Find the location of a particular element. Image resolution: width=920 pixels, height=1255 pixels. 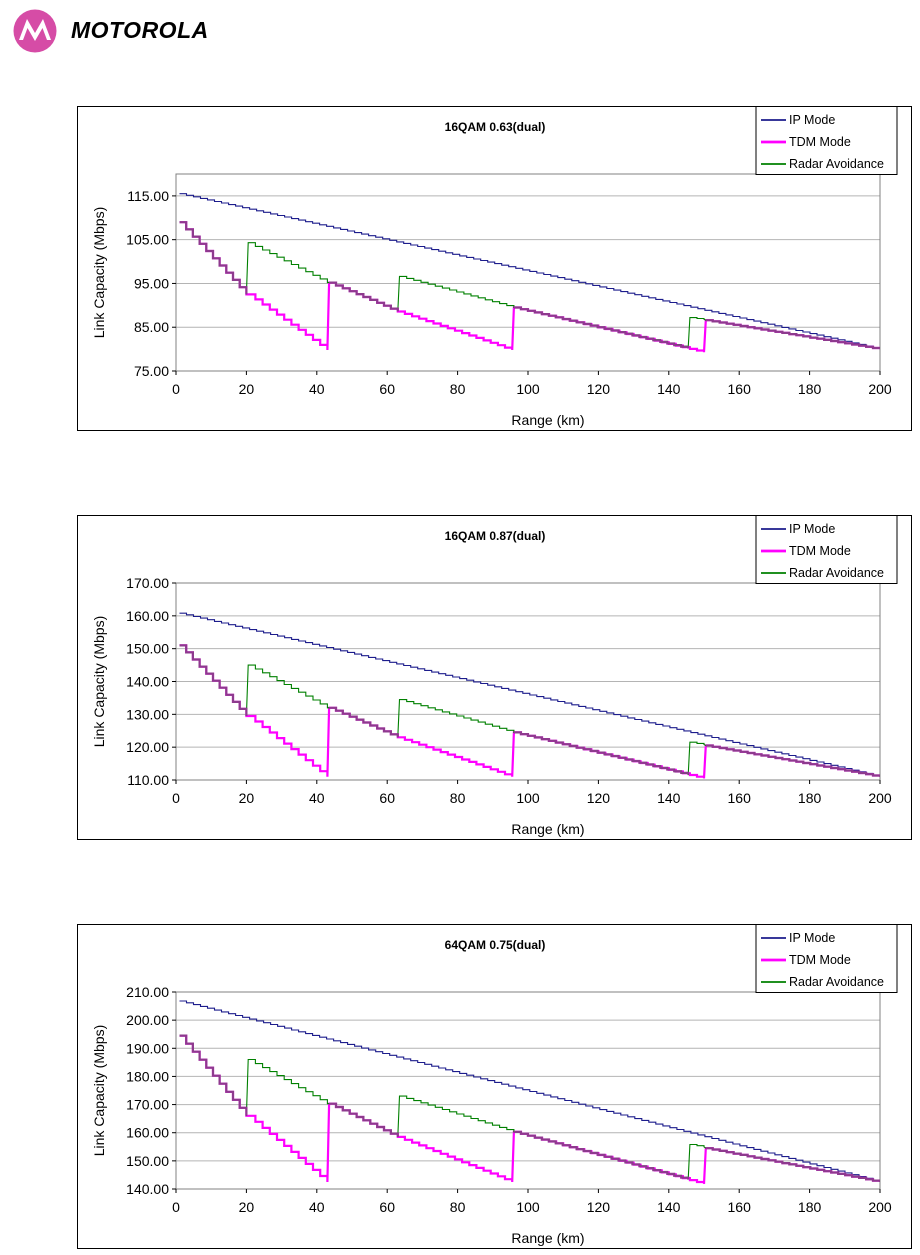

y-tick-label: 130.00 is located at coordinates (147, 714).